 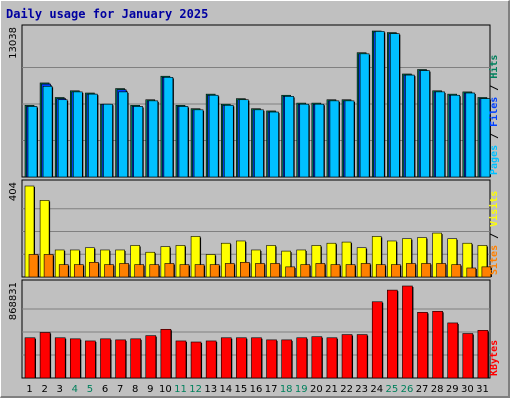 What do you see at coordinates (437, 389) in the screenshot?
I see `day-label-28: 28` at bounding box center [437, 389].